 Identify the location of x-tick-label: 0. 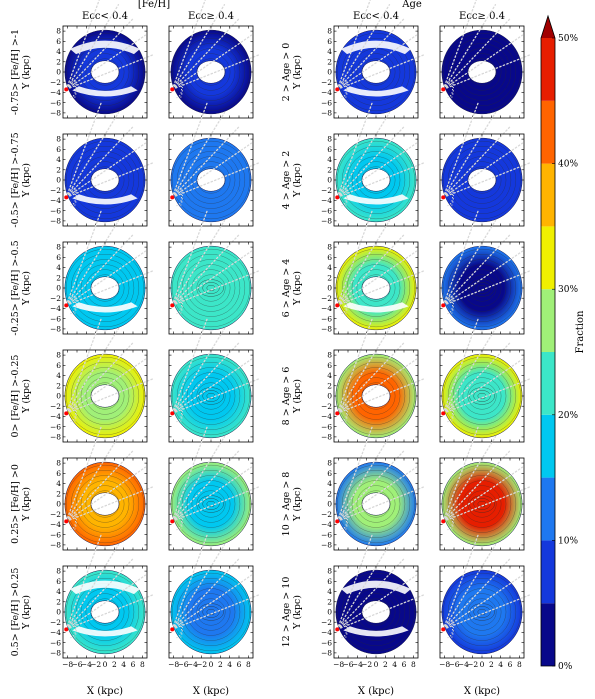
(211, 664).